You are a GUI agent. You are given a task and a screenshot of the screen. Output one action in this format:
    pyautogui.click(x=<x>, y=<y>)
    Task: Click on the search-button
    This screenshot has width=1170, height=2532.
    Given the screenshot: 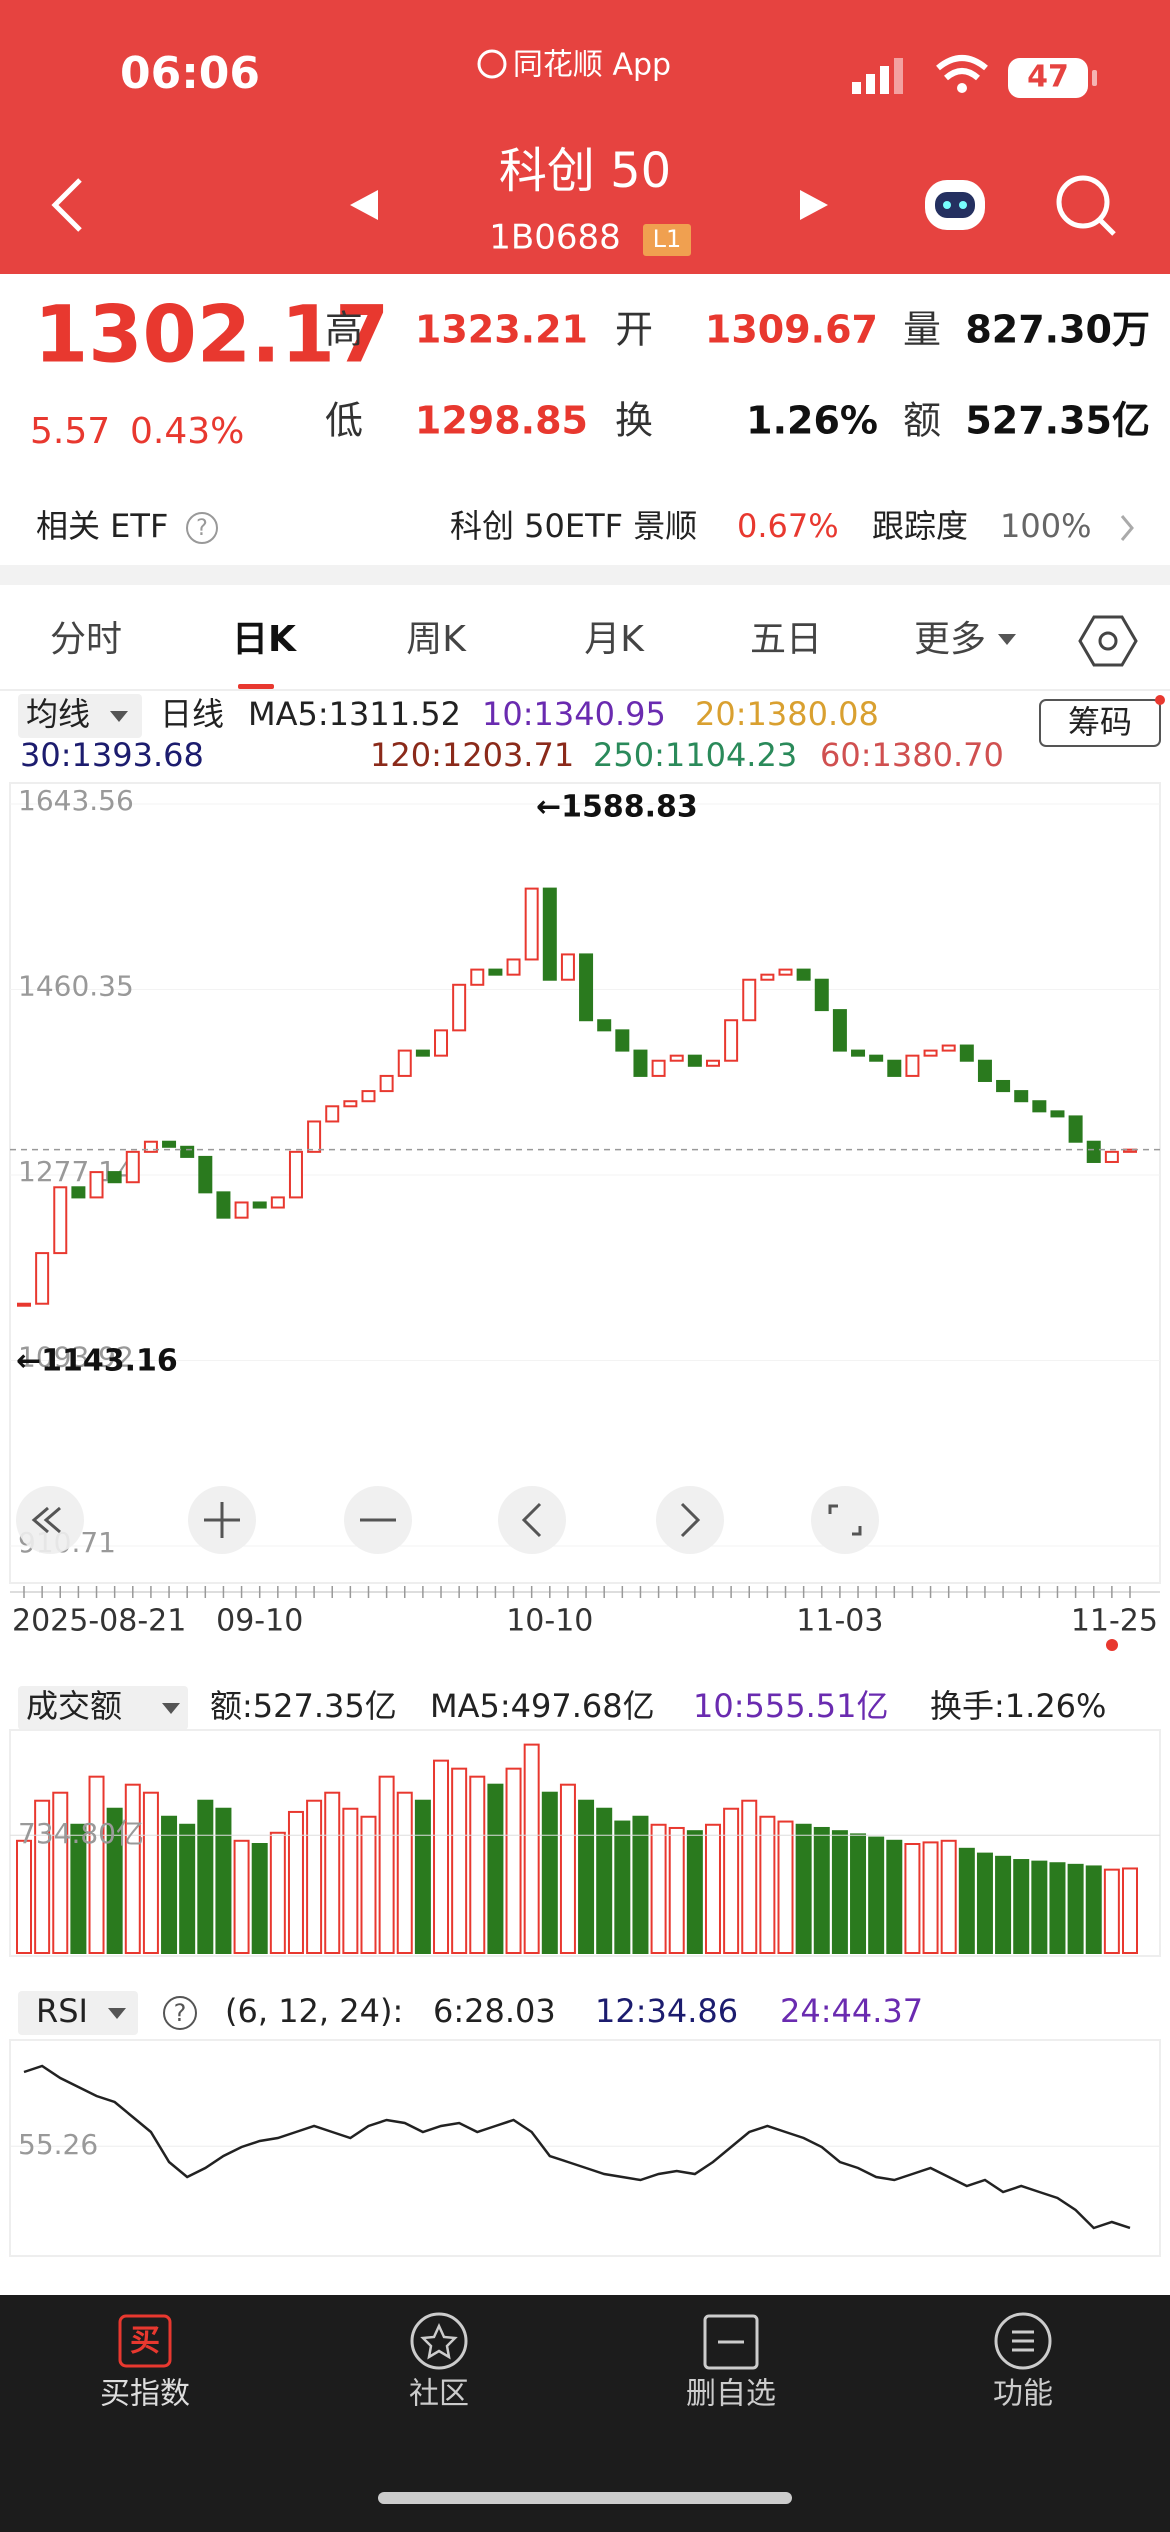 What is the action you would take?
    pyautogui.click(x=1083, y=202)
    